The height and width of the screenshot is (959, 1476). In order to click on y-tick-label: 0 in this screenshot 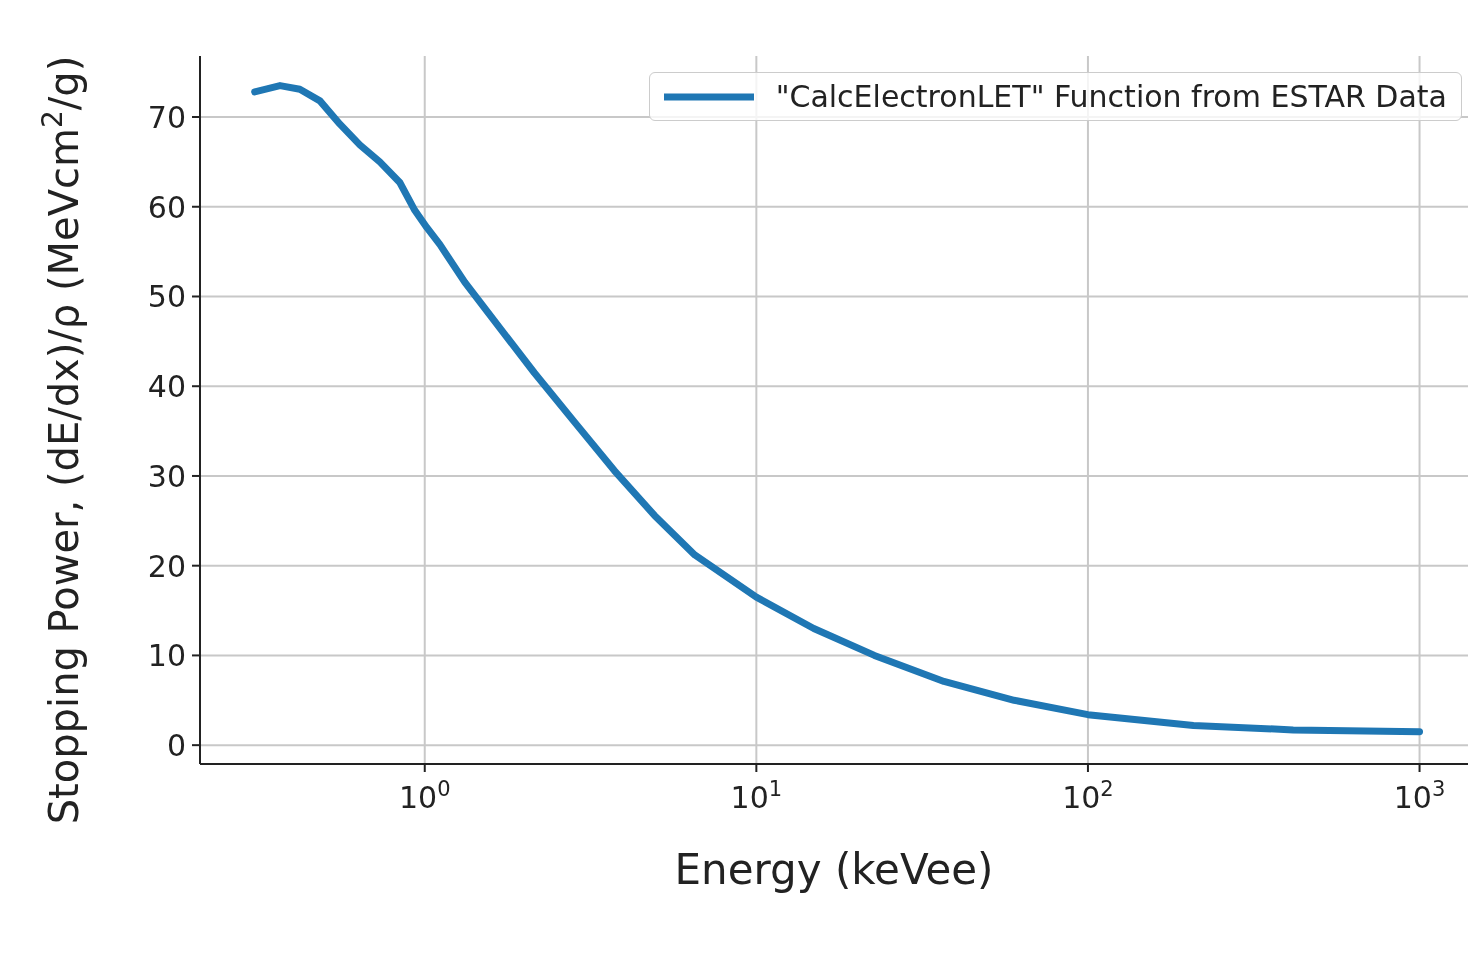, I will do `click(176, 746)`.